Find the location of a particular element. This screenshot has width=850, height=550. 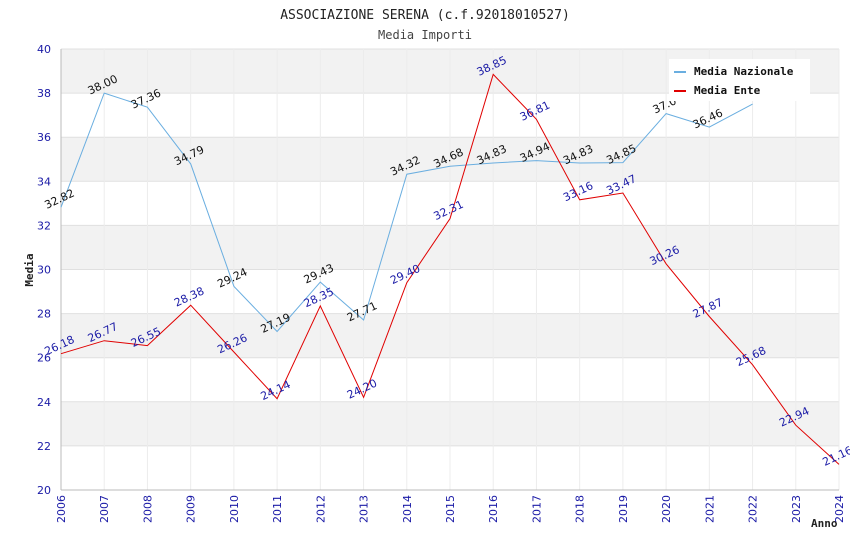

x-tick-label: 2020 is located at coordinates (666, 509).